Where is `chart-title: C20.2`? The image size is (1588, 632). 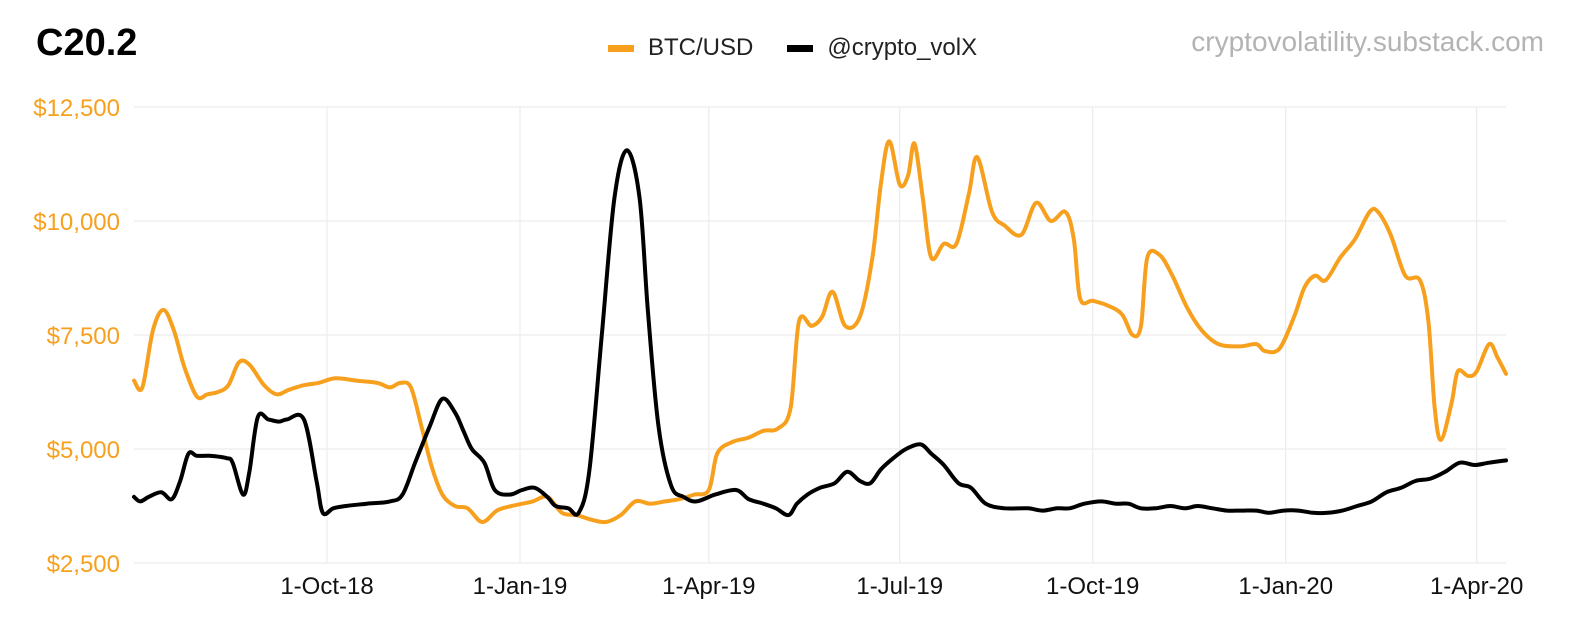 chart-title: C20.2 is located at coordinates (87, 43).